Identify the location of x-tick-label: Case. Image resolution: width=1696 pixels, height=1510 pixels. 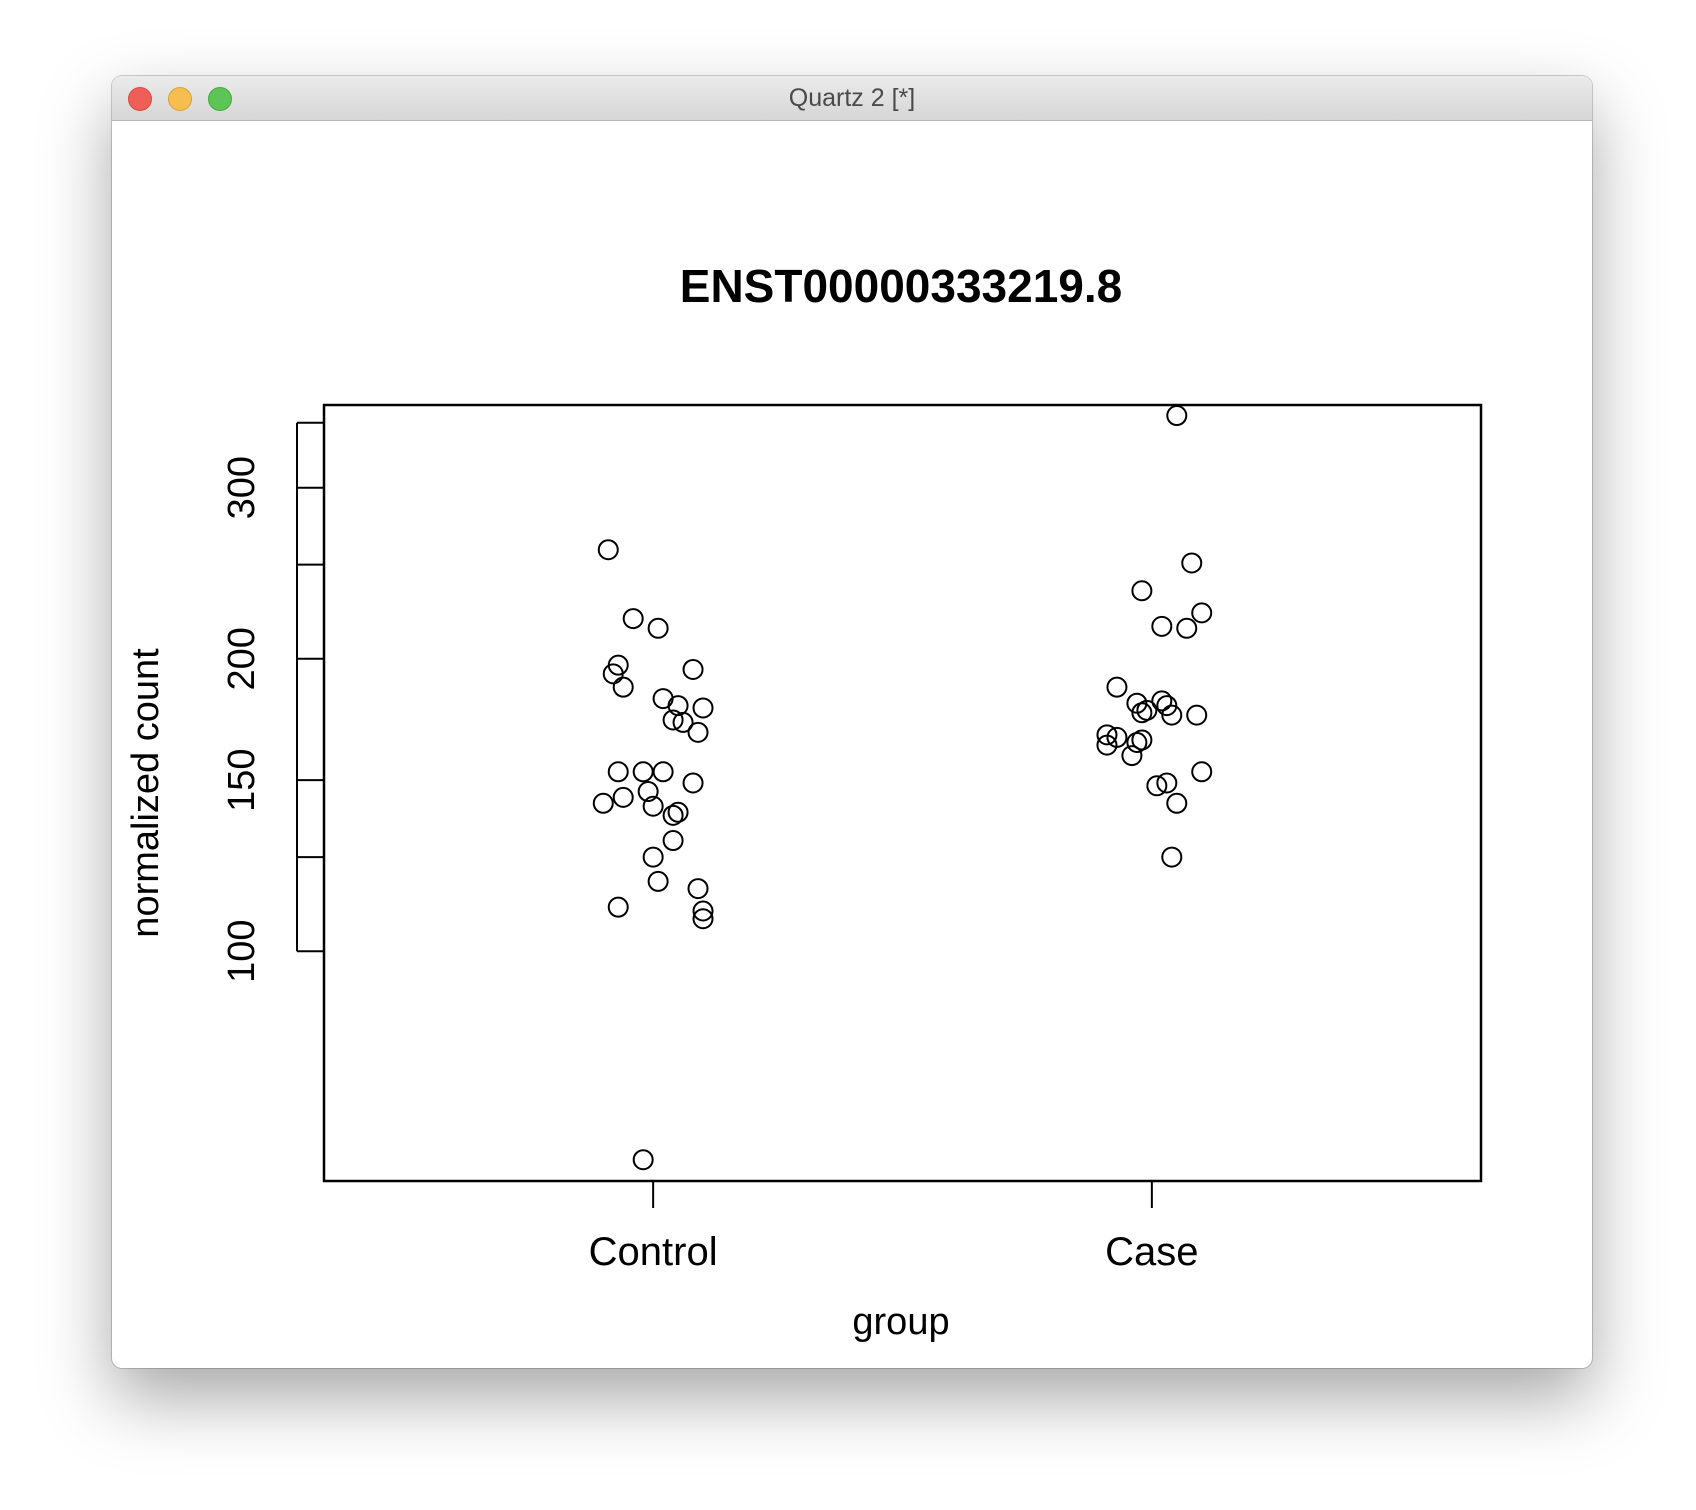
(1151, 1252).